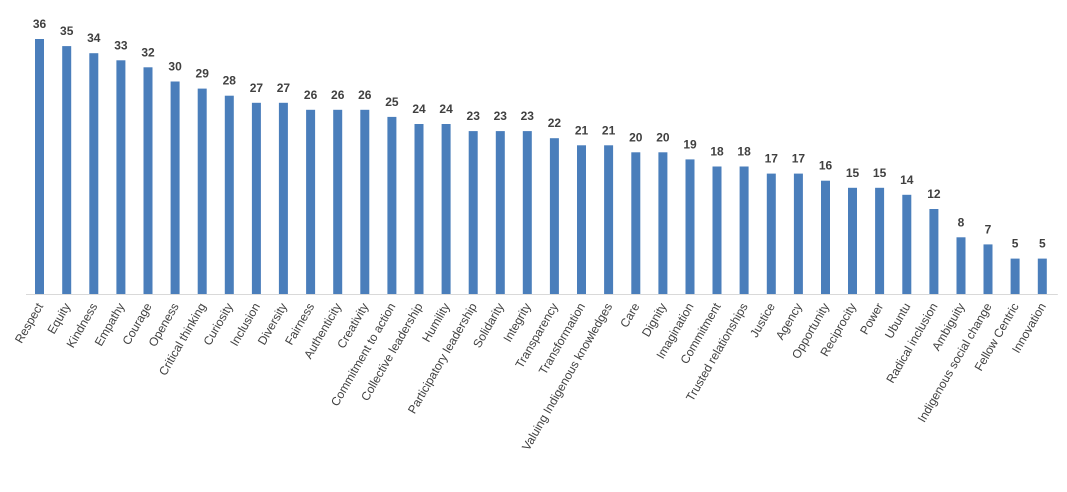  What do you see at coordinates (229, 194) in the screenshot?
I see `bar-curiosity` at bounding box center [229, 194].